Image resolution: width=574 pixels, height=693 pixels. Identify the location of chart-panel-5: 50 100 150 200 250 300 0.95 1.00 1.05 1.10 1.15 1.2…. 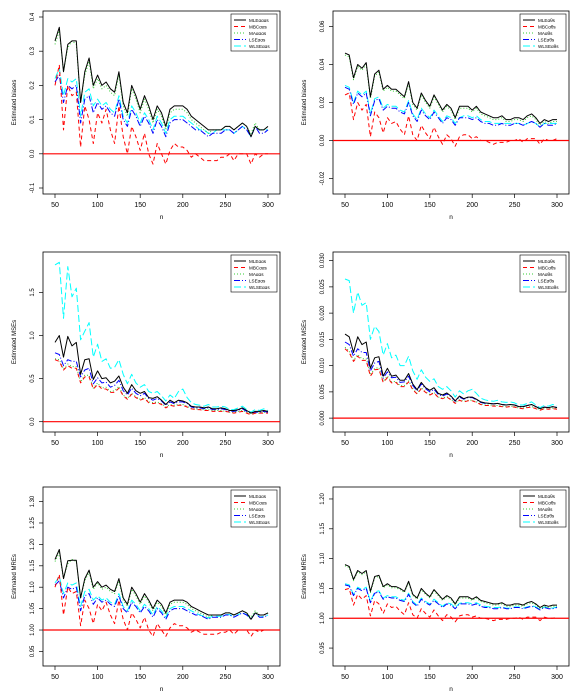
(146, 589).